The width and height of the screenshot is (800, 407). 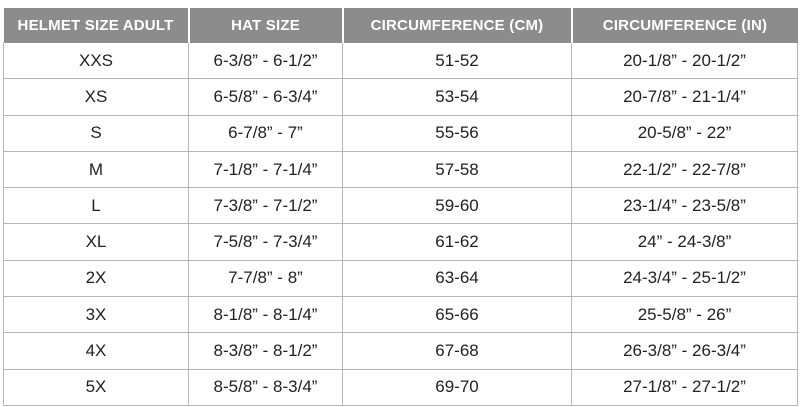 What do you see at coordinates (265, 206) in the screenshot?
I see `table-cell: 7-3/8” - 7-1/2”` at bounding box center [265, 206].